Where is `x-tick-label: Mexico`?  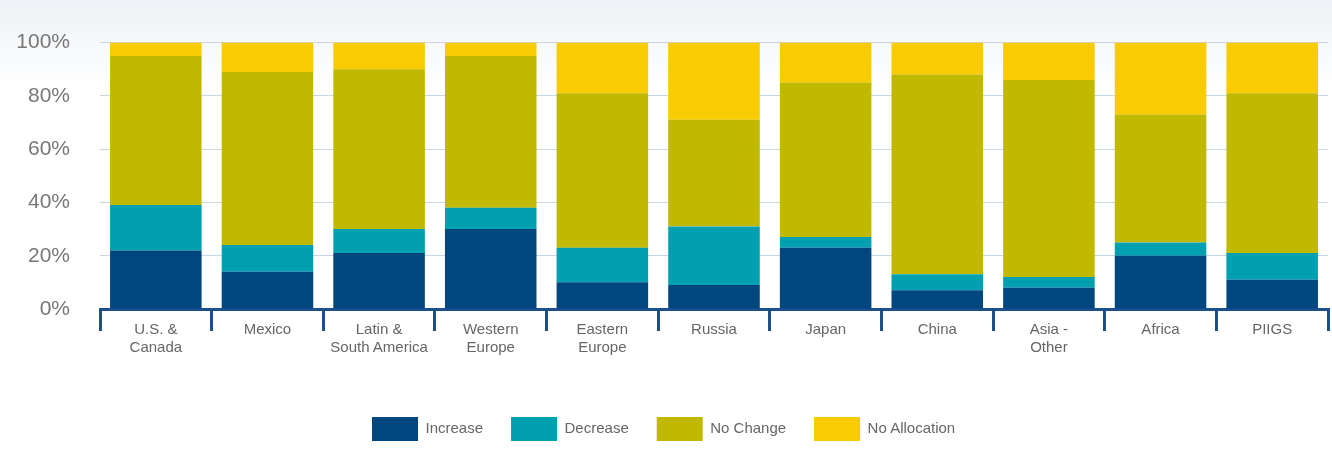 x-tick-label: Mexico is located at coordinates (267, 329).